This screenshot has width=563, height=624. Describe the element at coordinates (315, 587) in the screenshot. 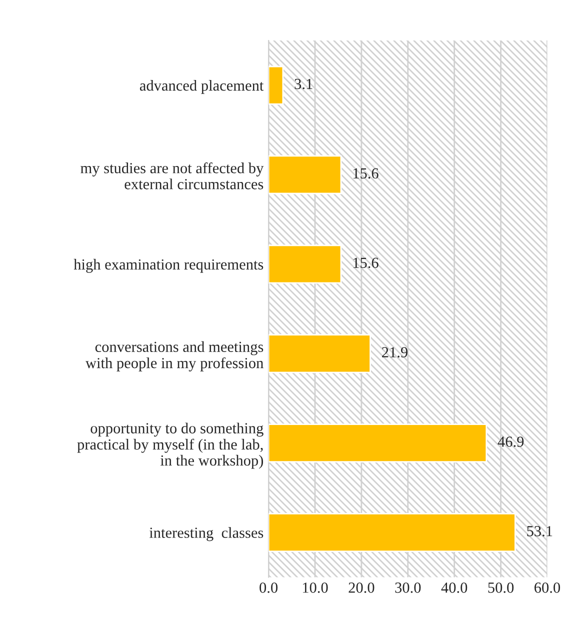

I see `x-tick-label: 10.0` at that location.